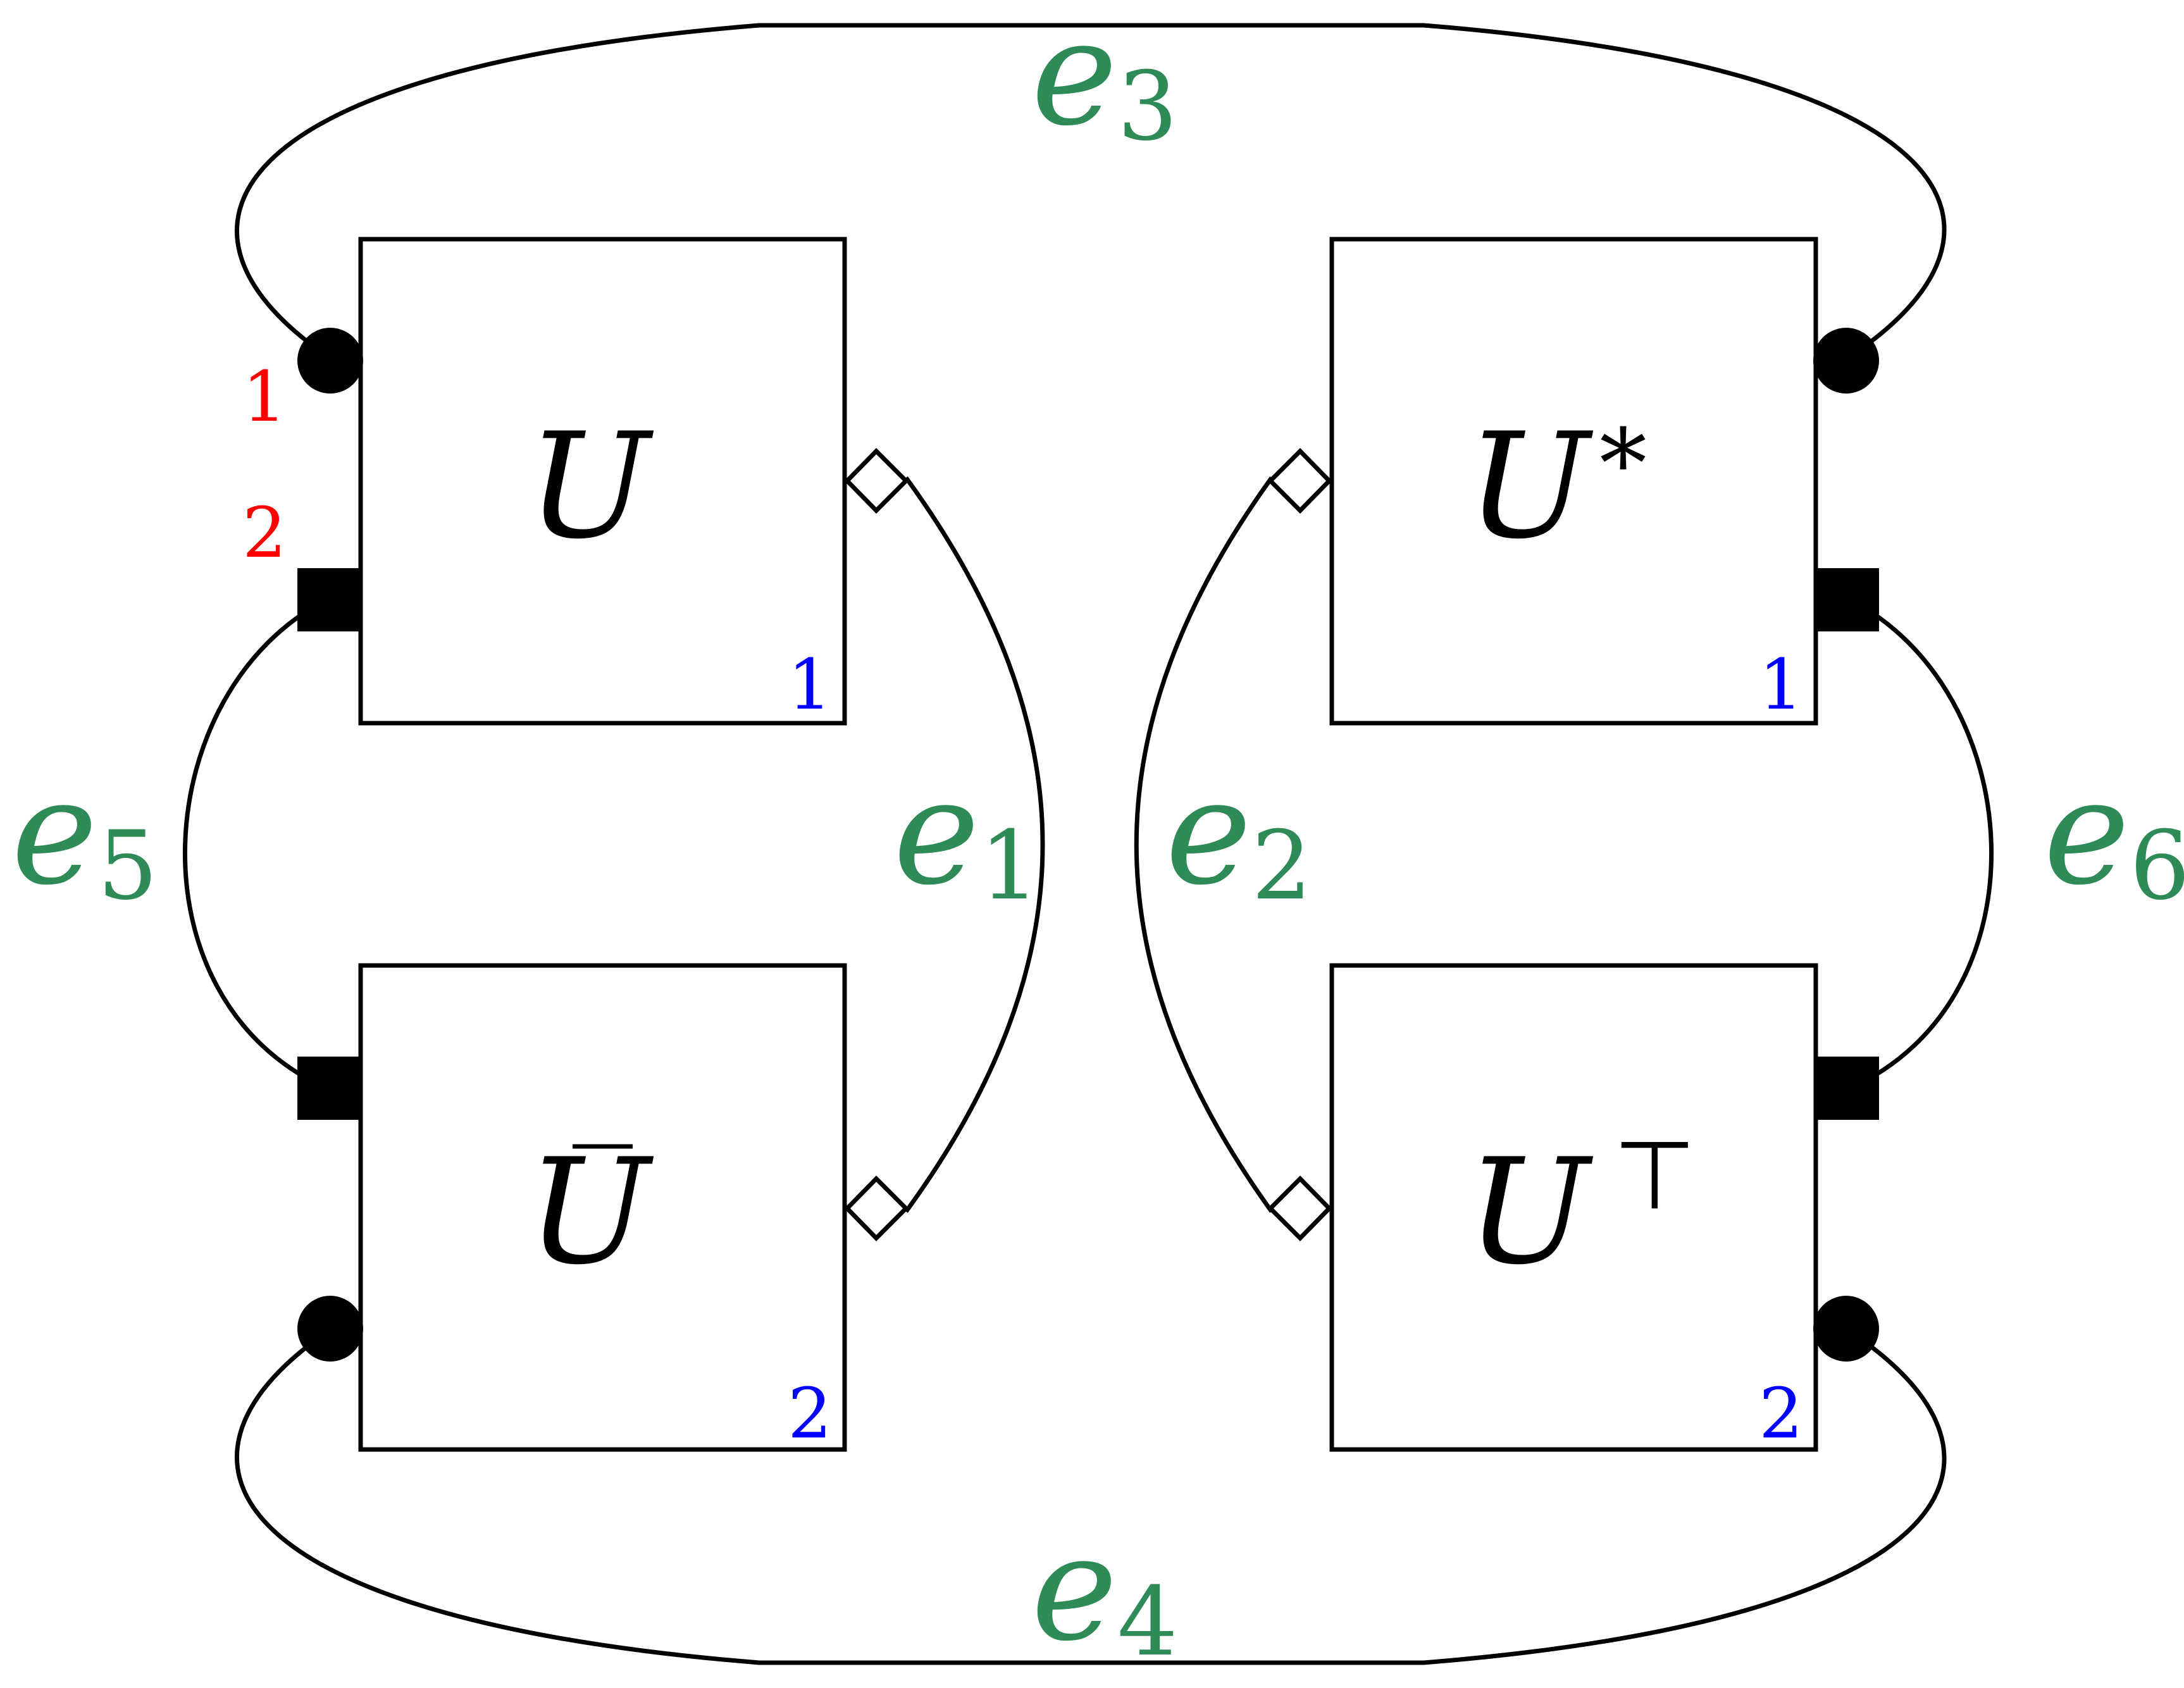 The height and width of the screenshot is (1688, 2184). I want to click on edge-label-e2: e2, so click(1238, 834).